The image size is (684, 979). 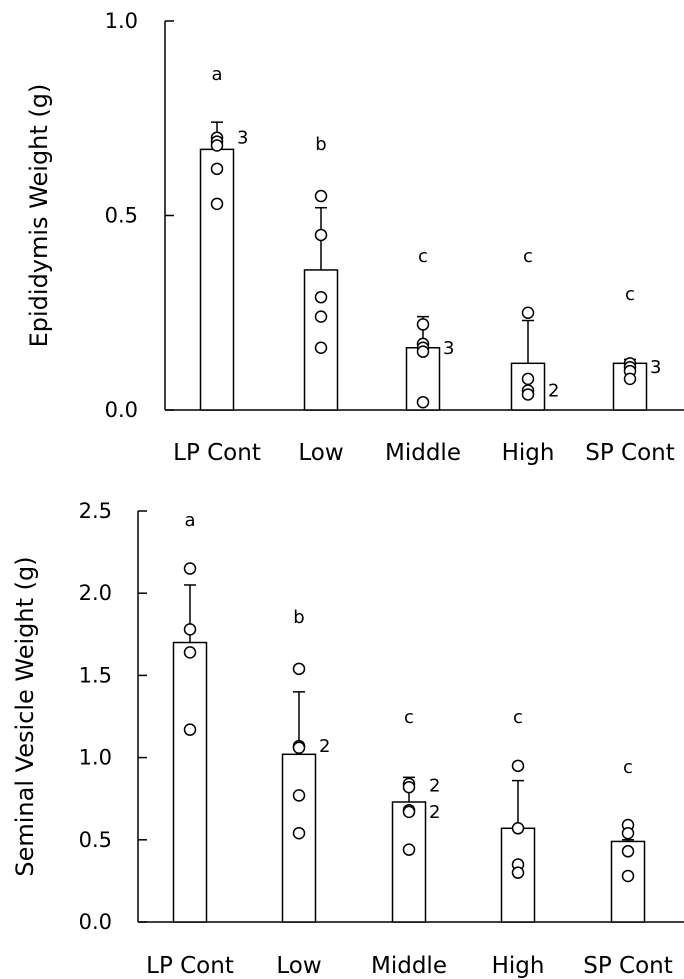 What do you see at coordinates (95, 511) in the screenshot?
I see `y-tick-label: 2.5` at bounding box center [95, 511].